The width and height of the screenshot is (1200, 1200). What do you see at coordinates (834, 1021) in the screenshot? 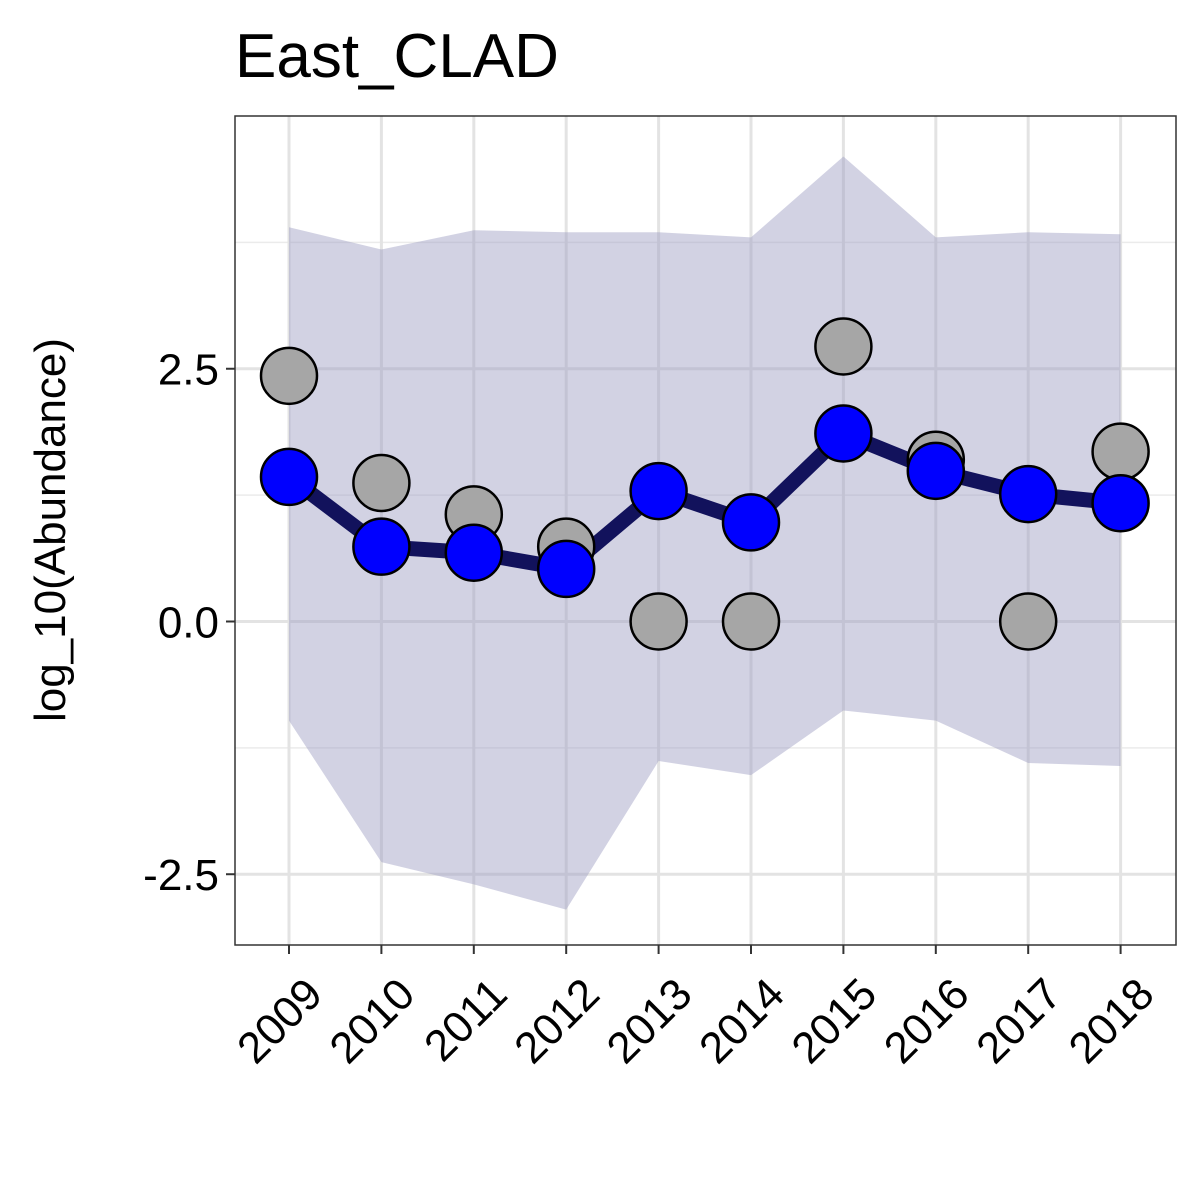
I see `x-tick-label: 2015` at bounding box center [834, 1021].